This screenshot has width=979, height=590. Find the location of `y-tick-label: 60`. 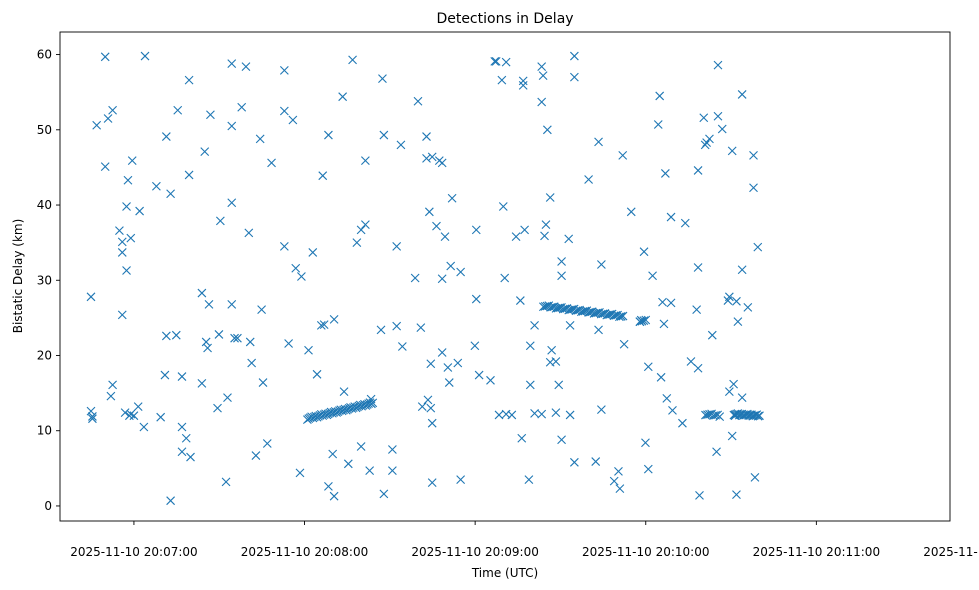

y-tick-label: 60 is located at coordinates (44, 55).